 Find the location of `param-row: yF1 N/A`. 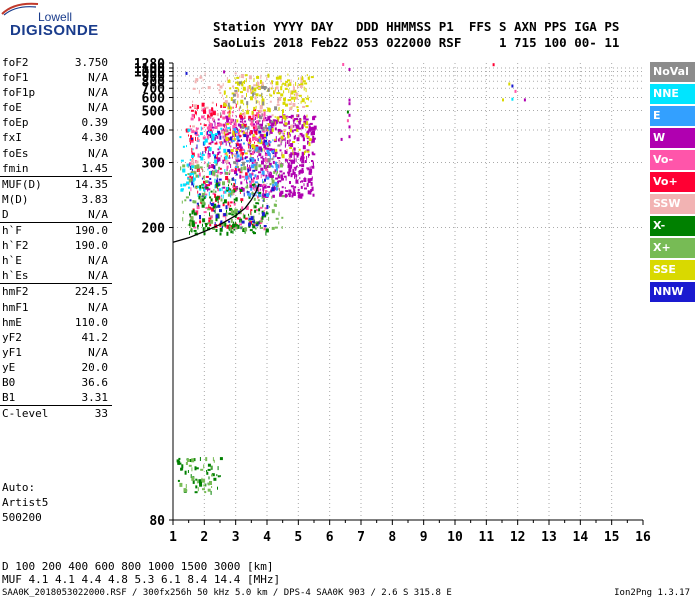

param-row: yF1 N/A is located at coordinates (56, 352).